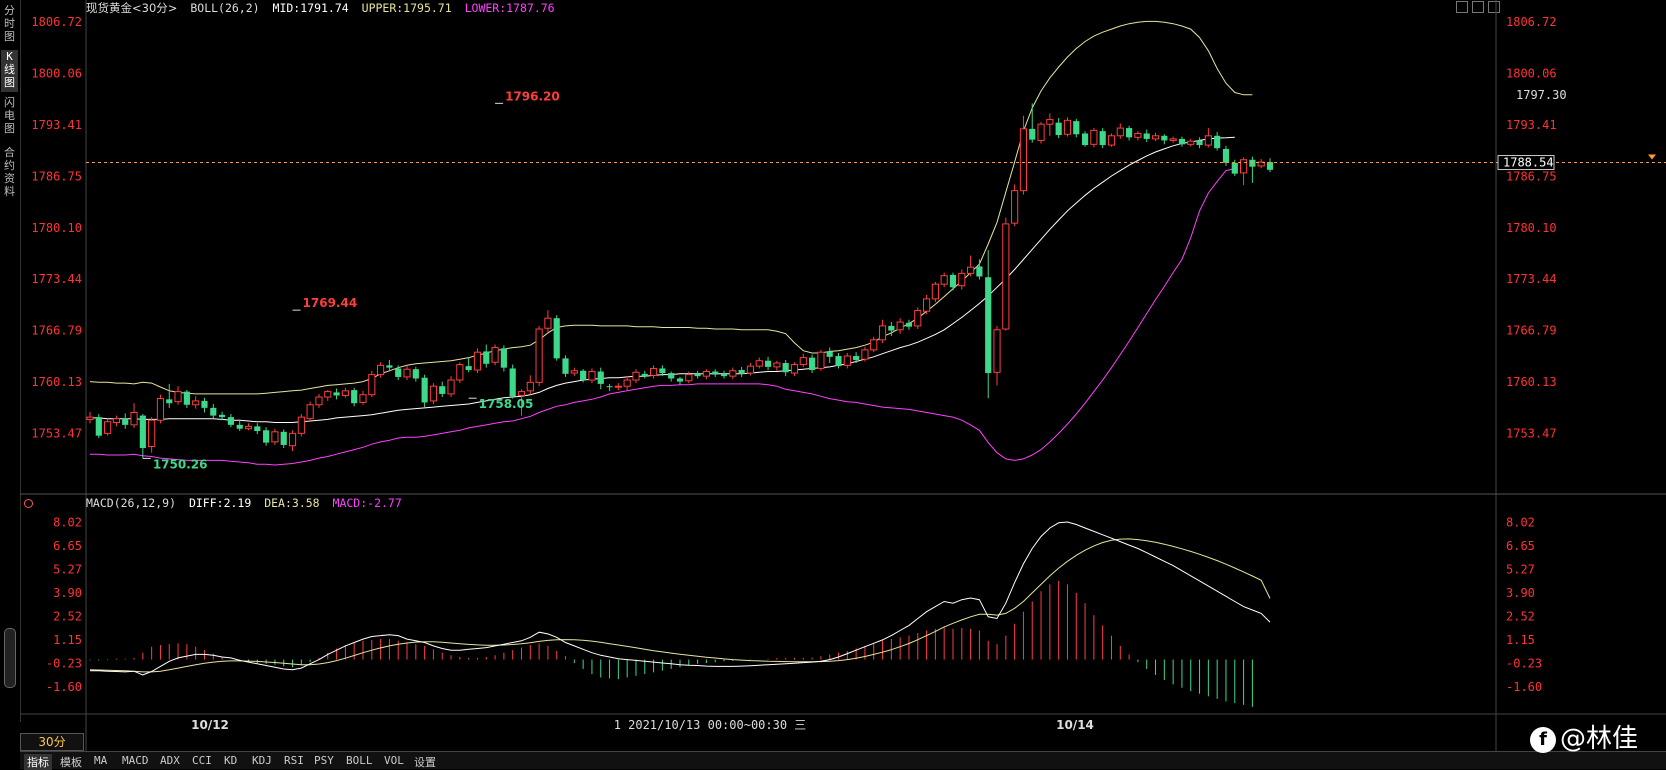 This screenshot has width=1666, height=770. I want to click on macd-ytick-left: 5.27, so click(67, 569).